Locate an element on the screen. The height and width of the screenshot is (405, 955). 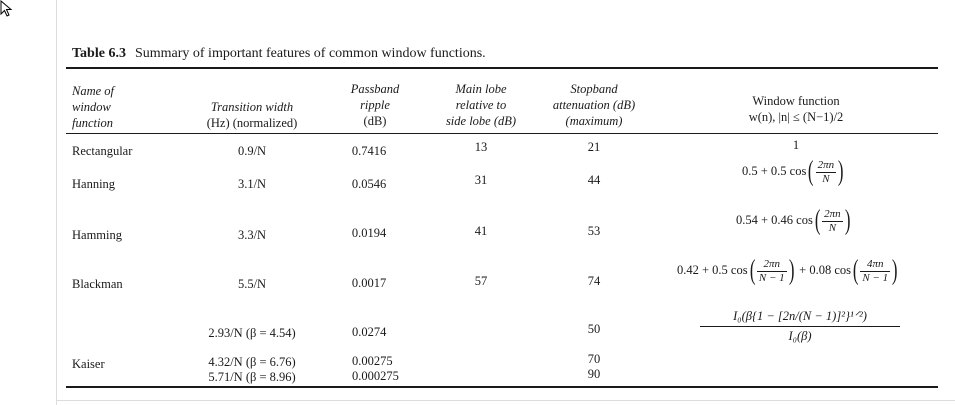
header-name-line: function is located at coordinates (92, 123).